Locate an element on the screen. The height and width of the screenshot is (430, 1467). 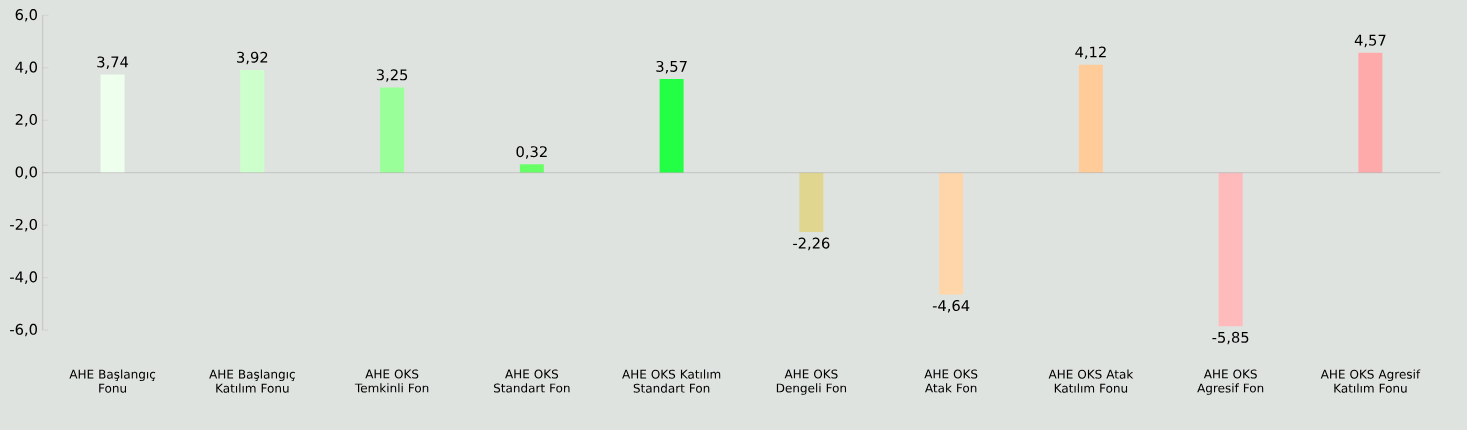
y-tick-label: -4,0 is located at coordinates (23, 277).